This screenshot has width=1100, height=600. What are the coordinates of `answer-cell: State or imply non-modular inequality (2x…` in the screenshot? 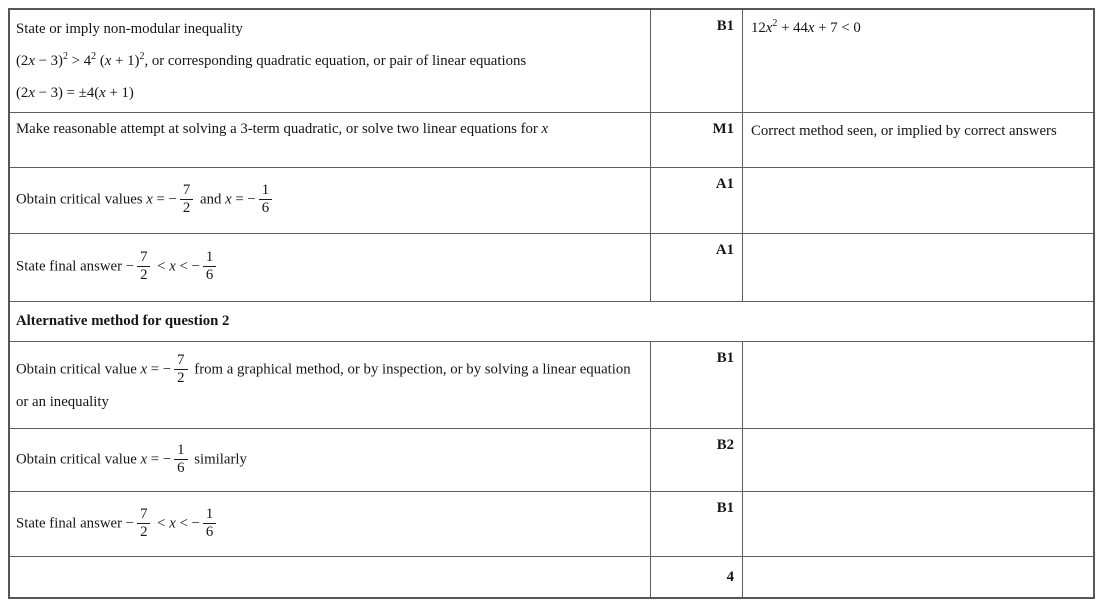 It's located at (271, 61).